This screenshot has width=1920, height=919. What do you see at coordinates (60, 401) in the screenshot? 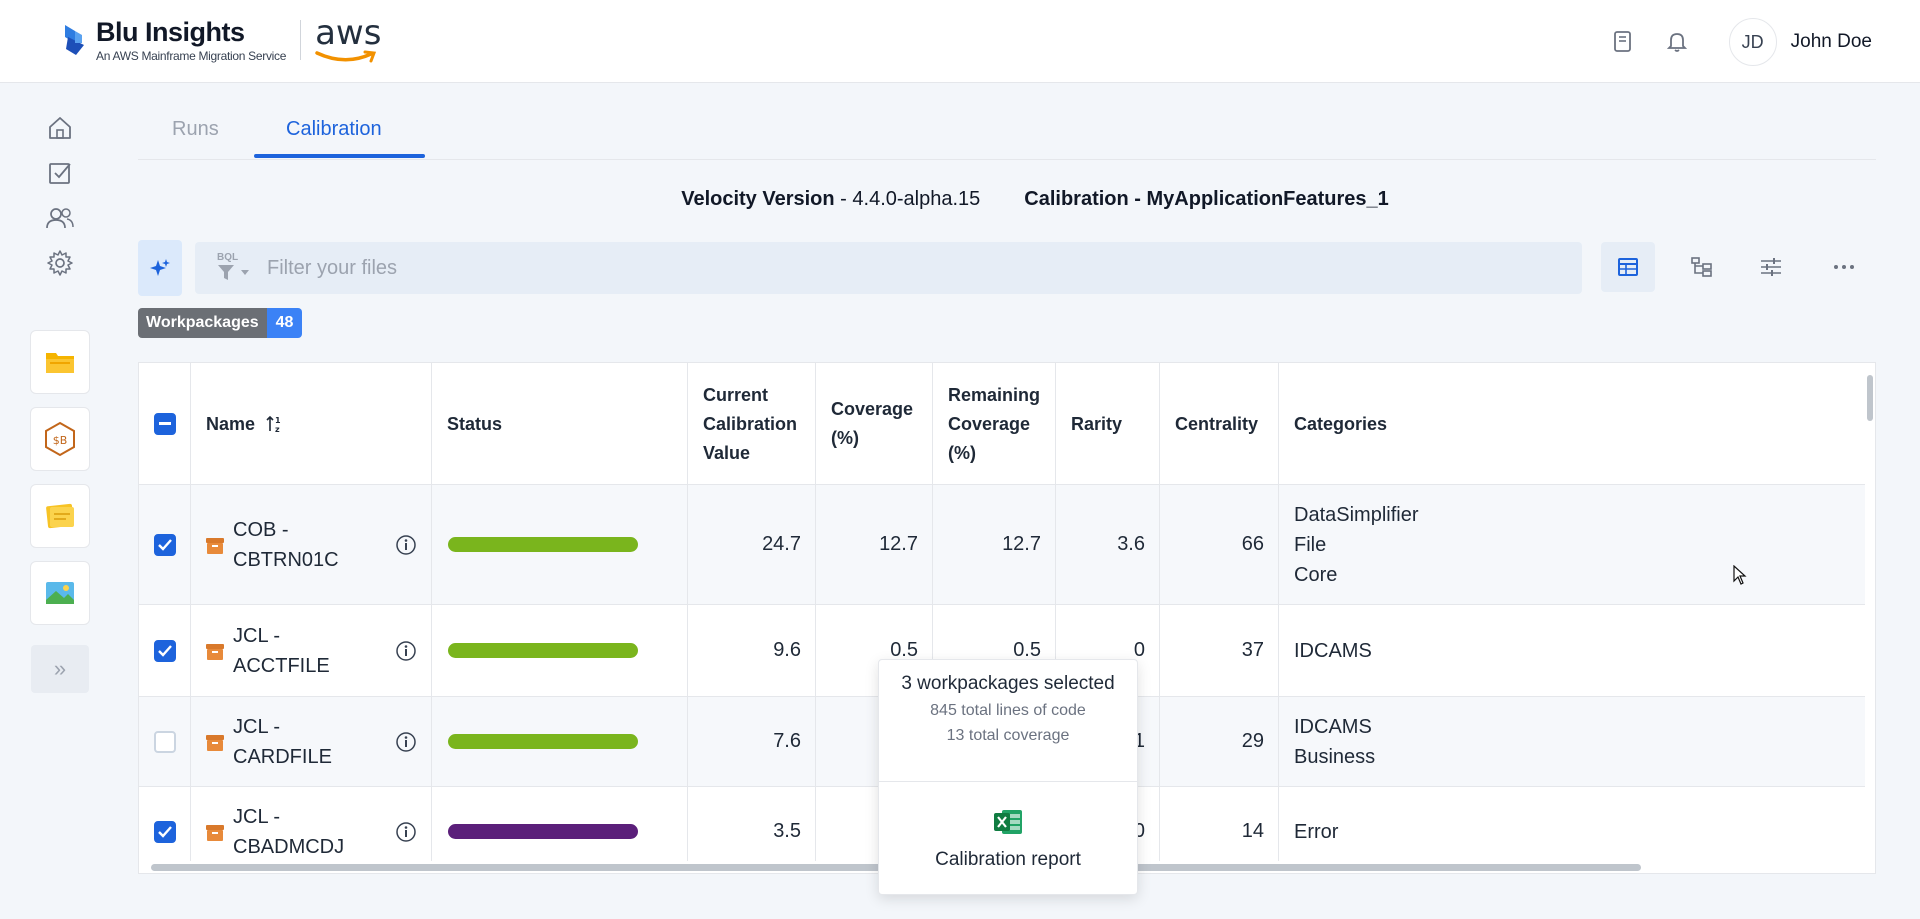
I see `sidebar: $B »` at bounding box center [60, 401].